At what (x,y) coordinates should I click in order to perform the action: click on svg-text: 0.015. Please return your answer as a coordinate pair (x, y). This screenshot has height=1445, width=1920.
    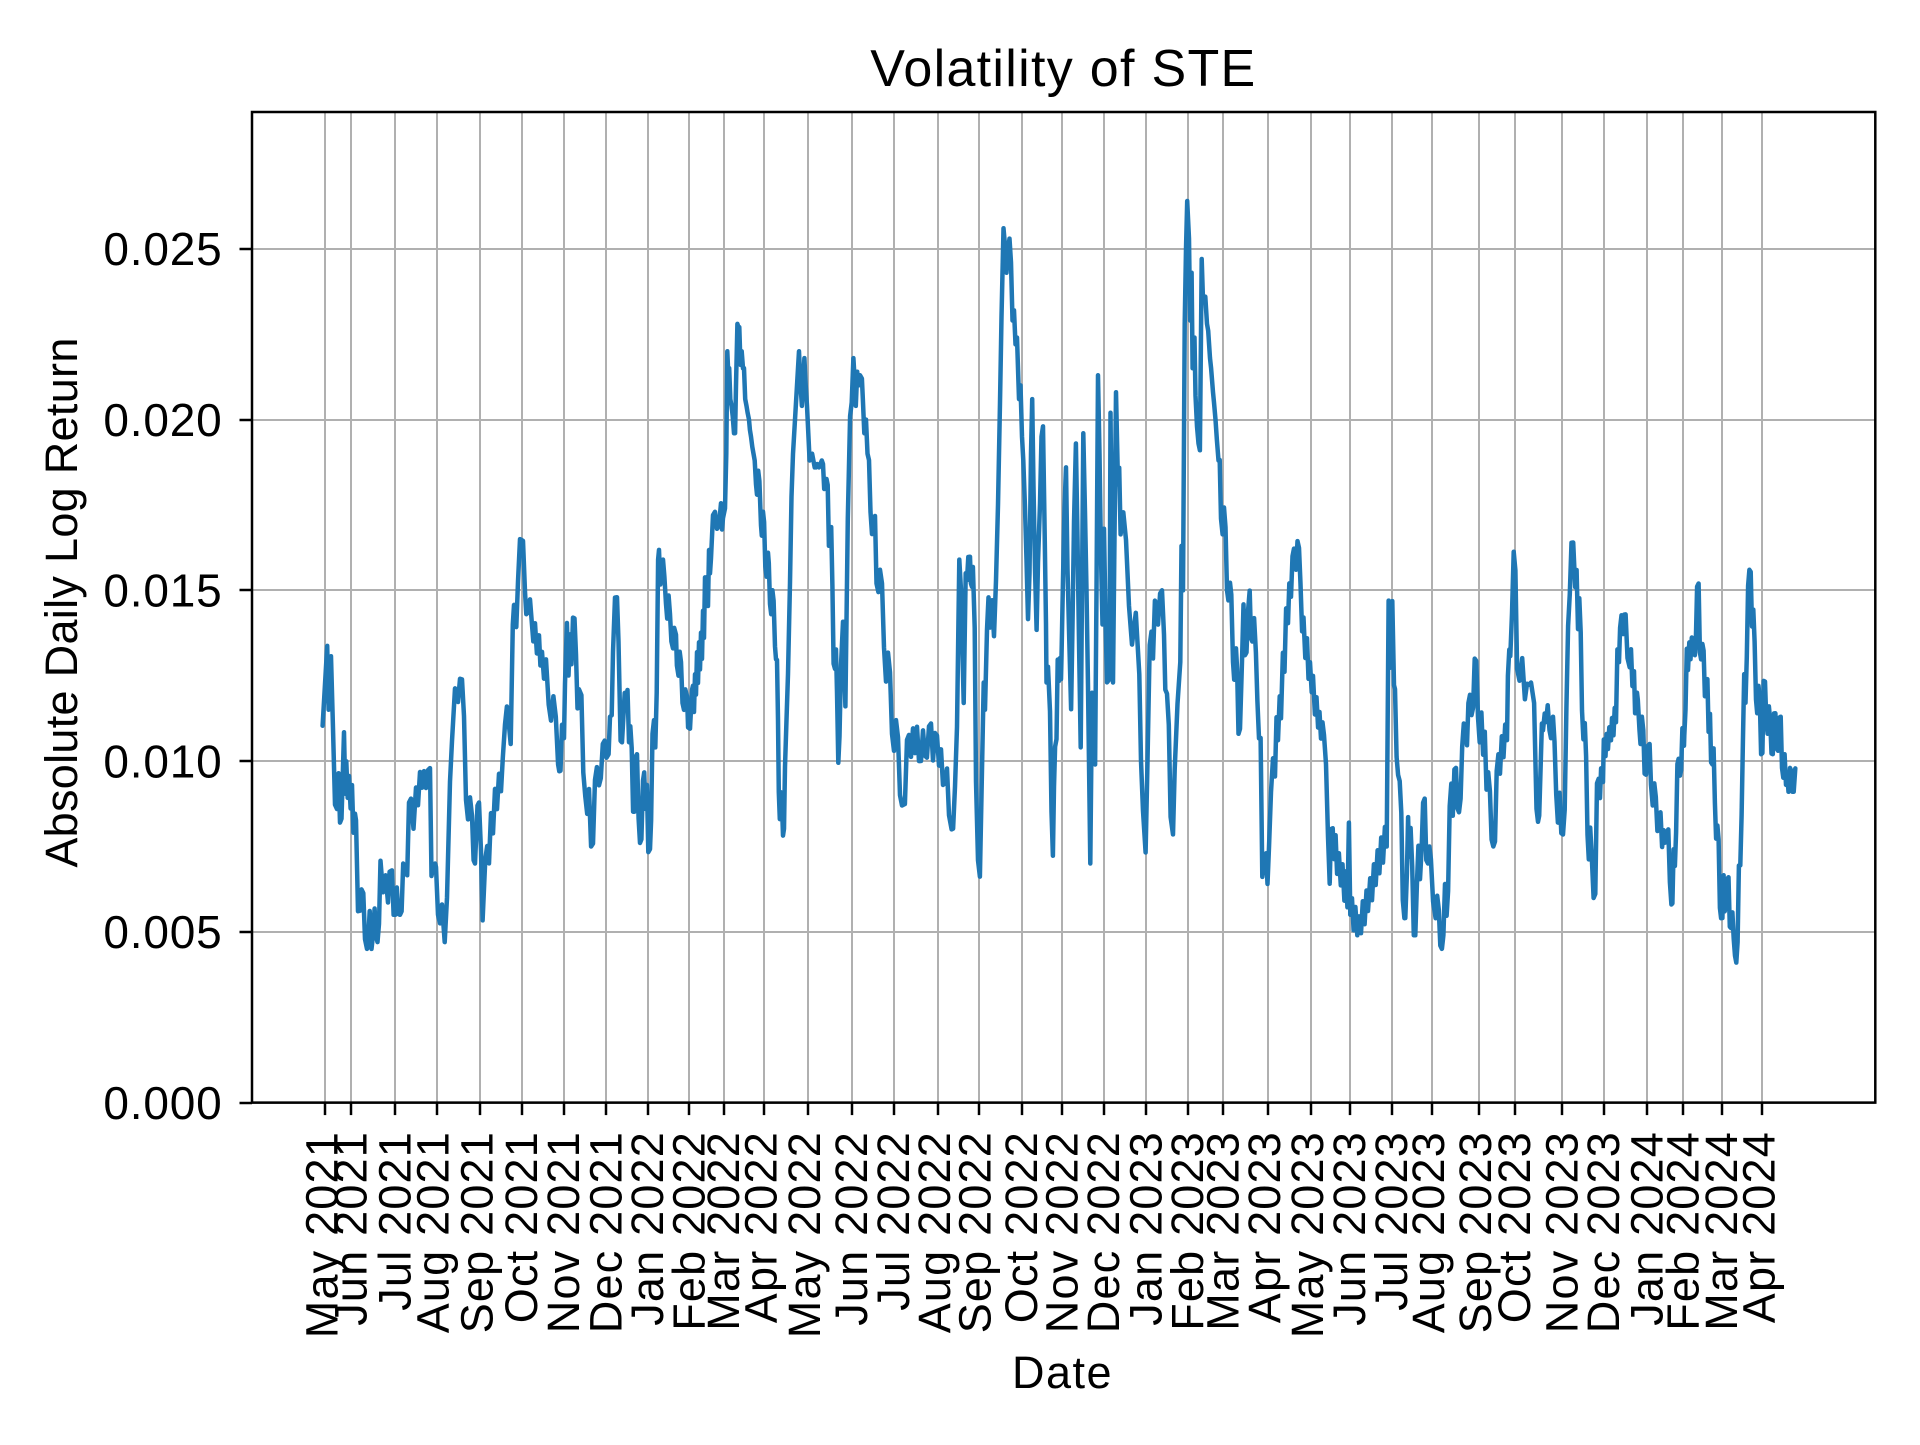
    Looking at the image, I should click on (162, 591).